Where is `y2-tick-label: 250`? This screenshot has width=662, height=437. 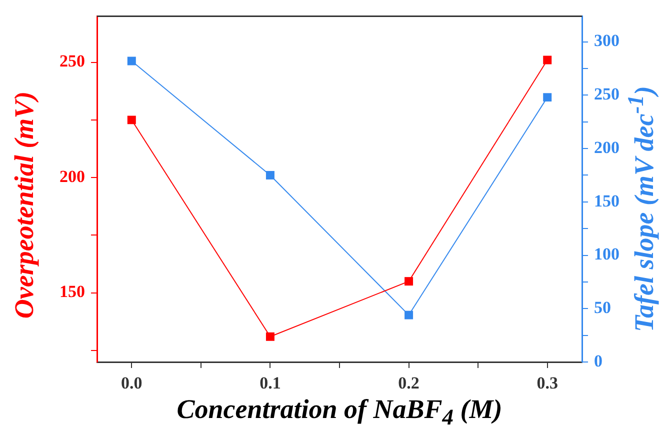 y2-tick-label: 250 is located at coordinates (607, 94).